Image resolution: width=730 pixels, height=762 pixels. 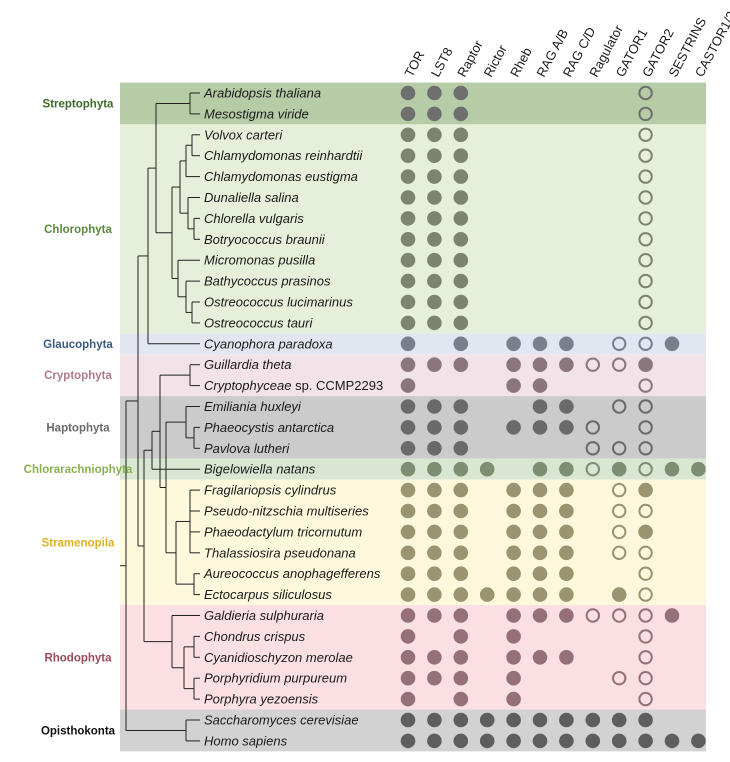 I want to click on species-name: Chondrus crispus, so click(x=255, y=636).